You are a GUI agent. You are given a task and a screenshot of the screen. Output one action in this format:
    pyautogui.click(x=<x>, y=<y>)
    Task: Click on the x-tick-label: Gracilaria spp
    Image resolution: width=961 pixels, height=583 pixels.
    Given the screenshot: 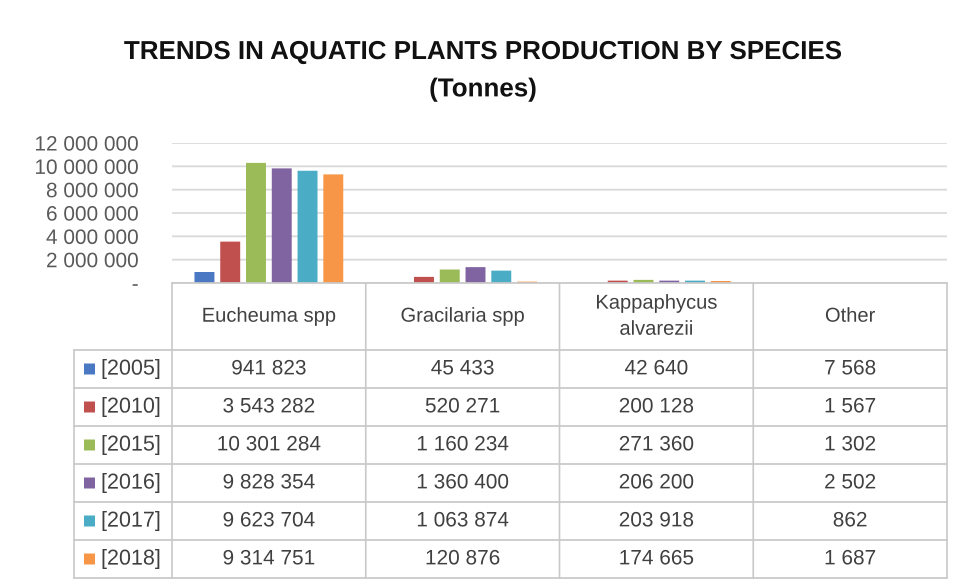 What is the action you would take?
    pyautogui.click(x=463, y=316)
    